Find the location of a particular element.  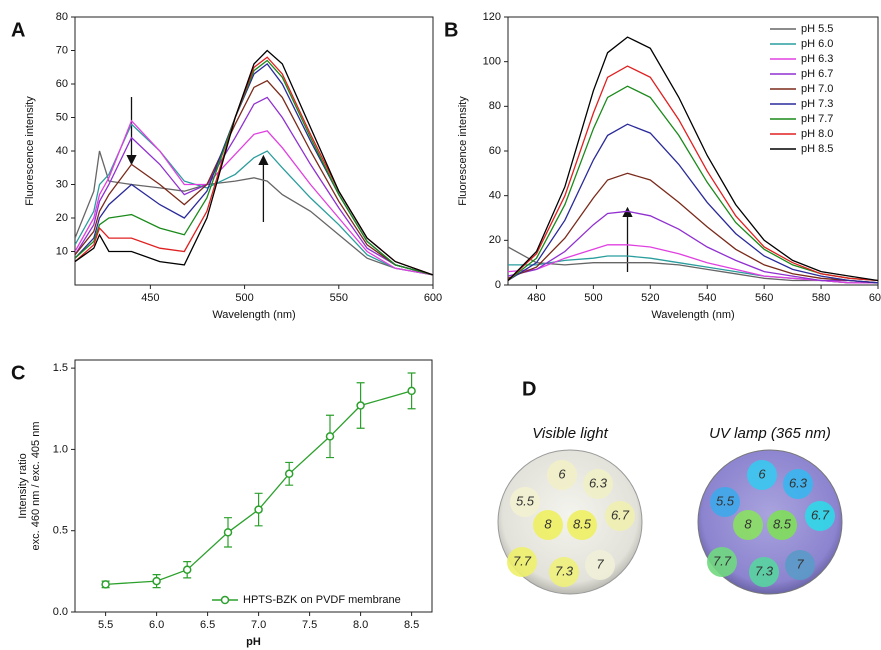

y-tick-label: 20 is located at coordinates (62, 218).